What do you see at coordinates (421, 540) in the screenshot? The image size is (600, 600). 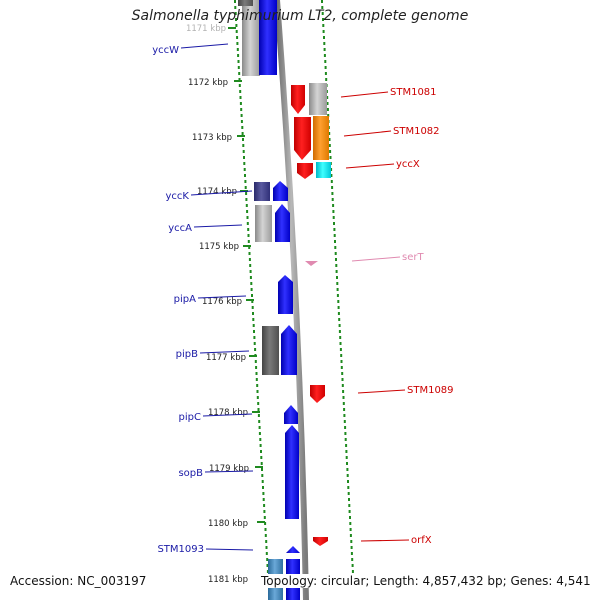 I see `gene-label-text: orfX` at bounding box center [421, 540].